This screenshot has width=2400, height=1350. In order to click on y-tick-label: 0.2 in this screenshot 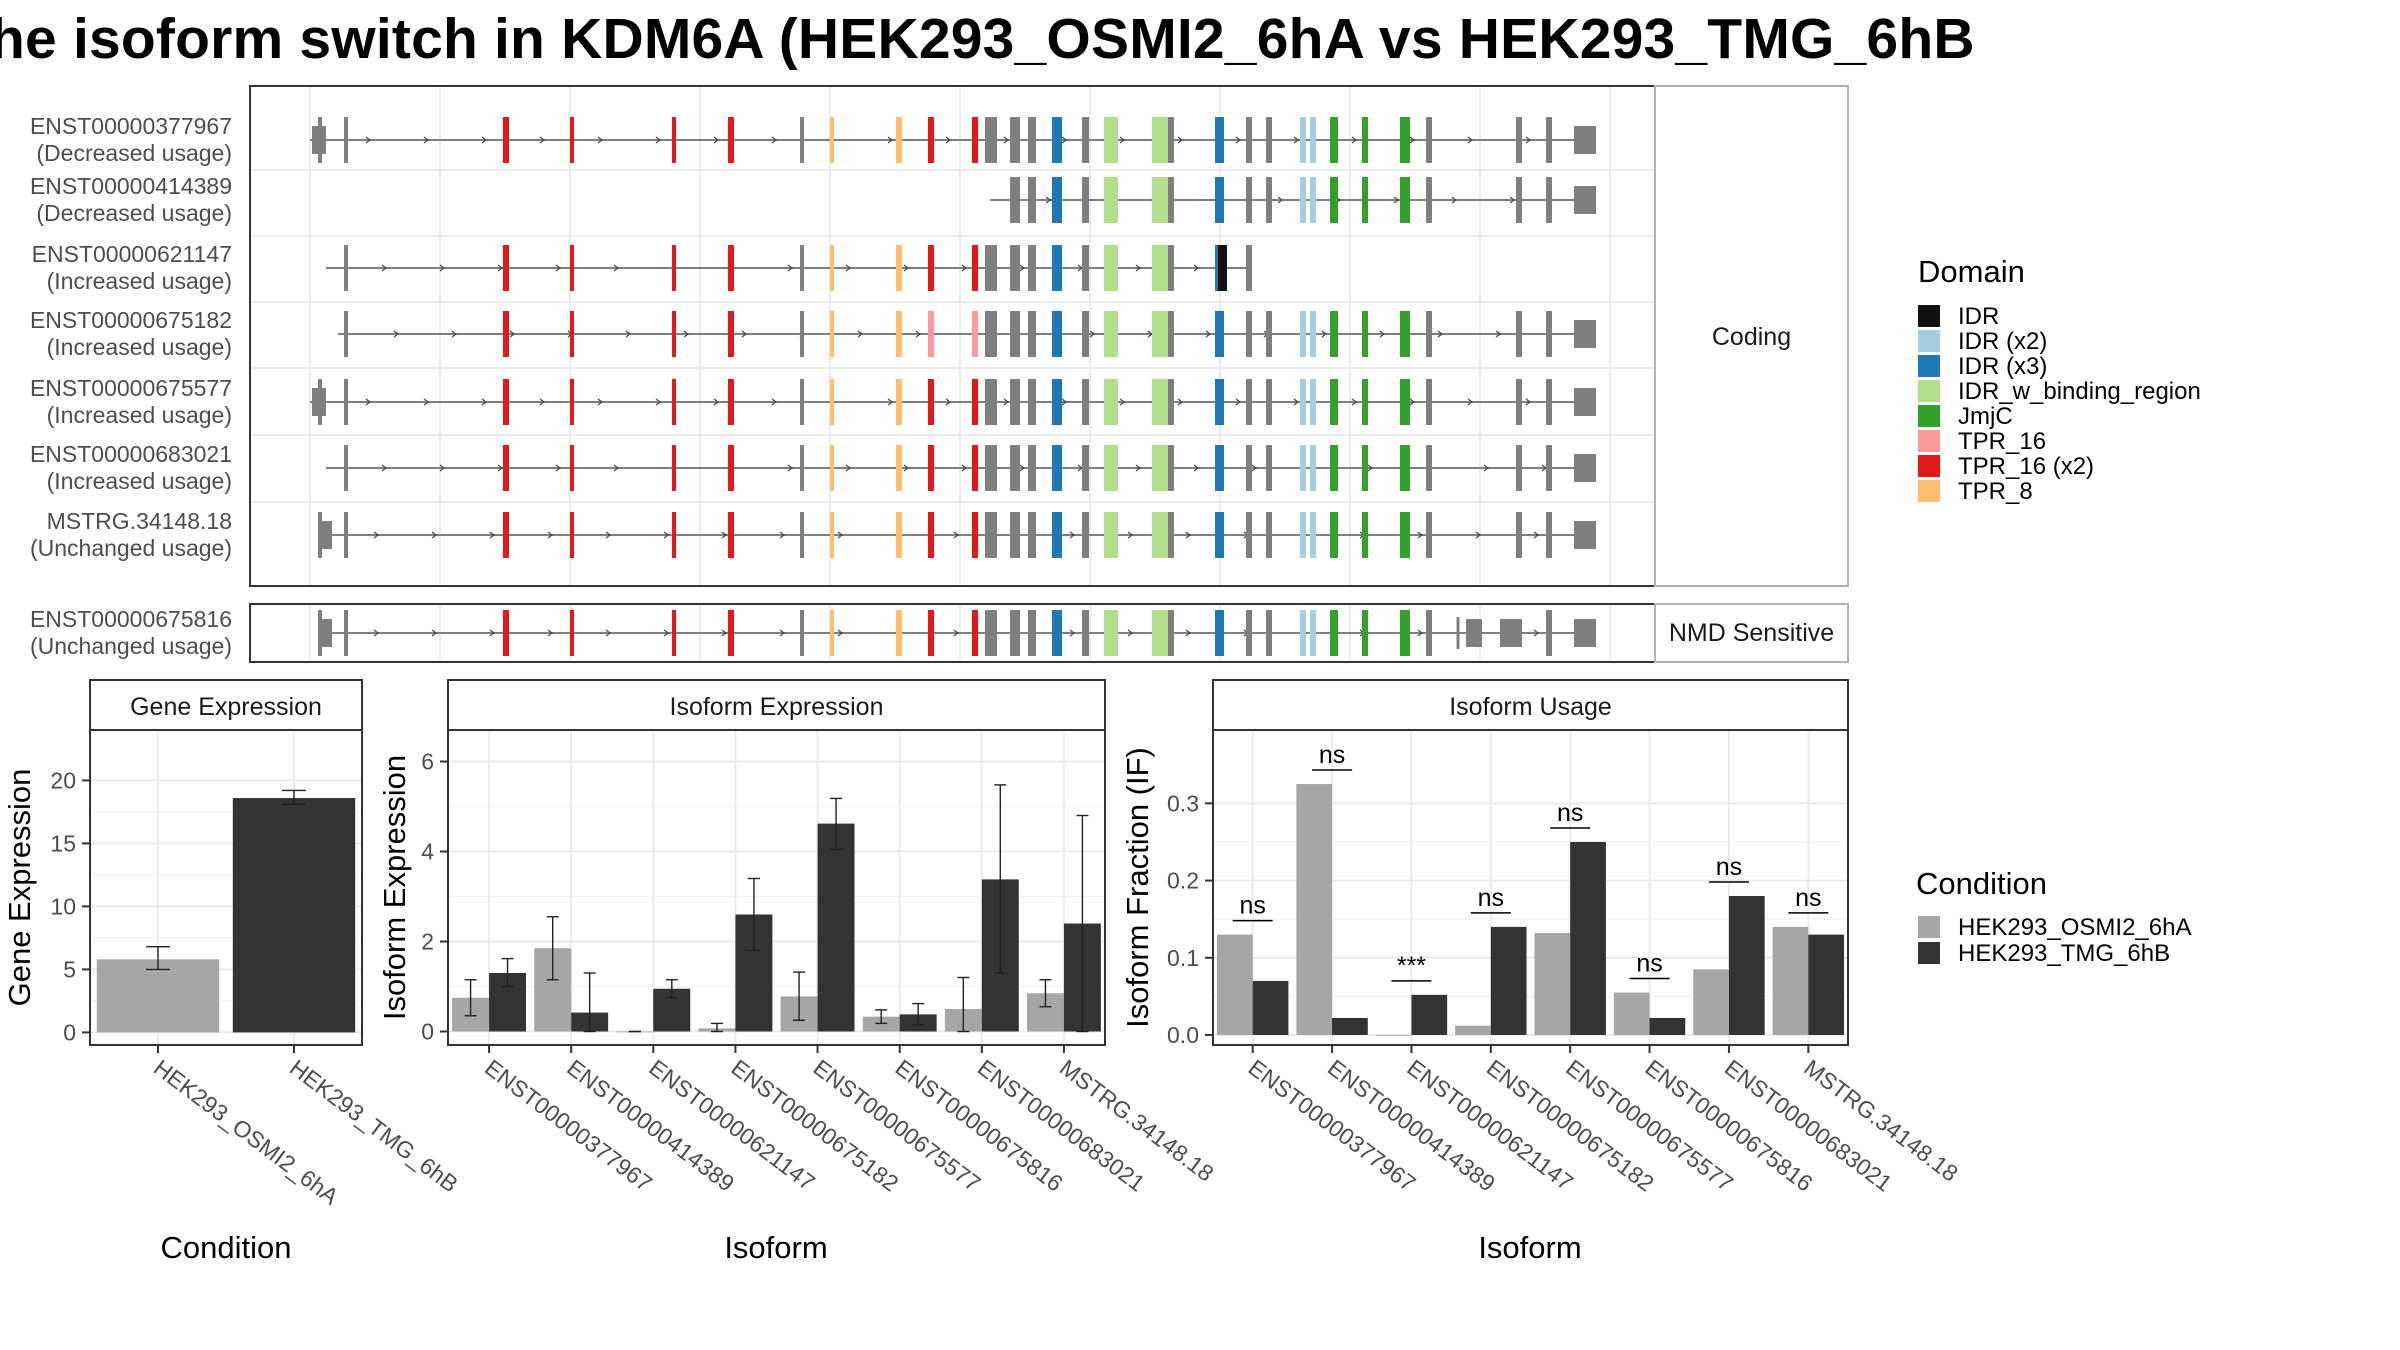, I will do `click(1183, 881)`.